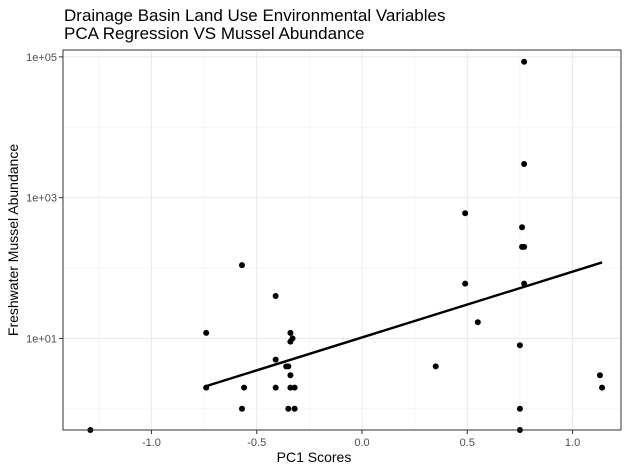  Describe the element at coordinates (214, 33) in the screenshot. I see `chart-subtitle: PCA Regression VS Mussel Abundance` at that location.